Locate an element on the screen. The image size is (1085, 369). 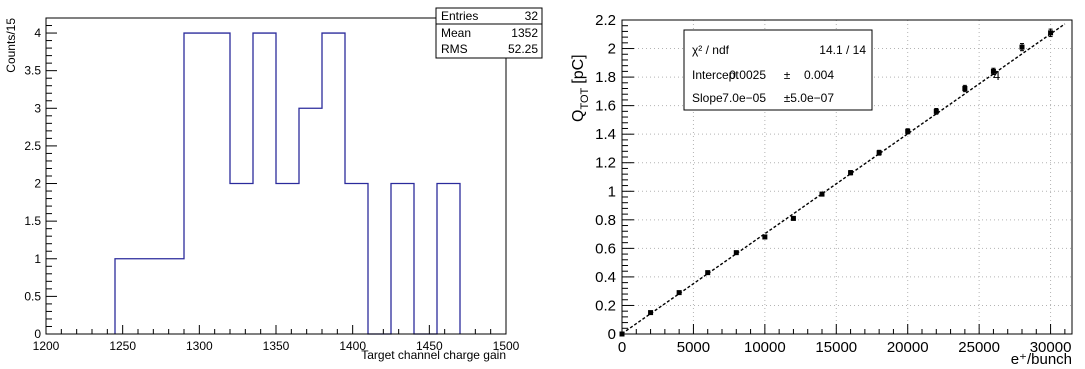
histogram-x-tick-label: 1500 is located at coordinates (506, 346).